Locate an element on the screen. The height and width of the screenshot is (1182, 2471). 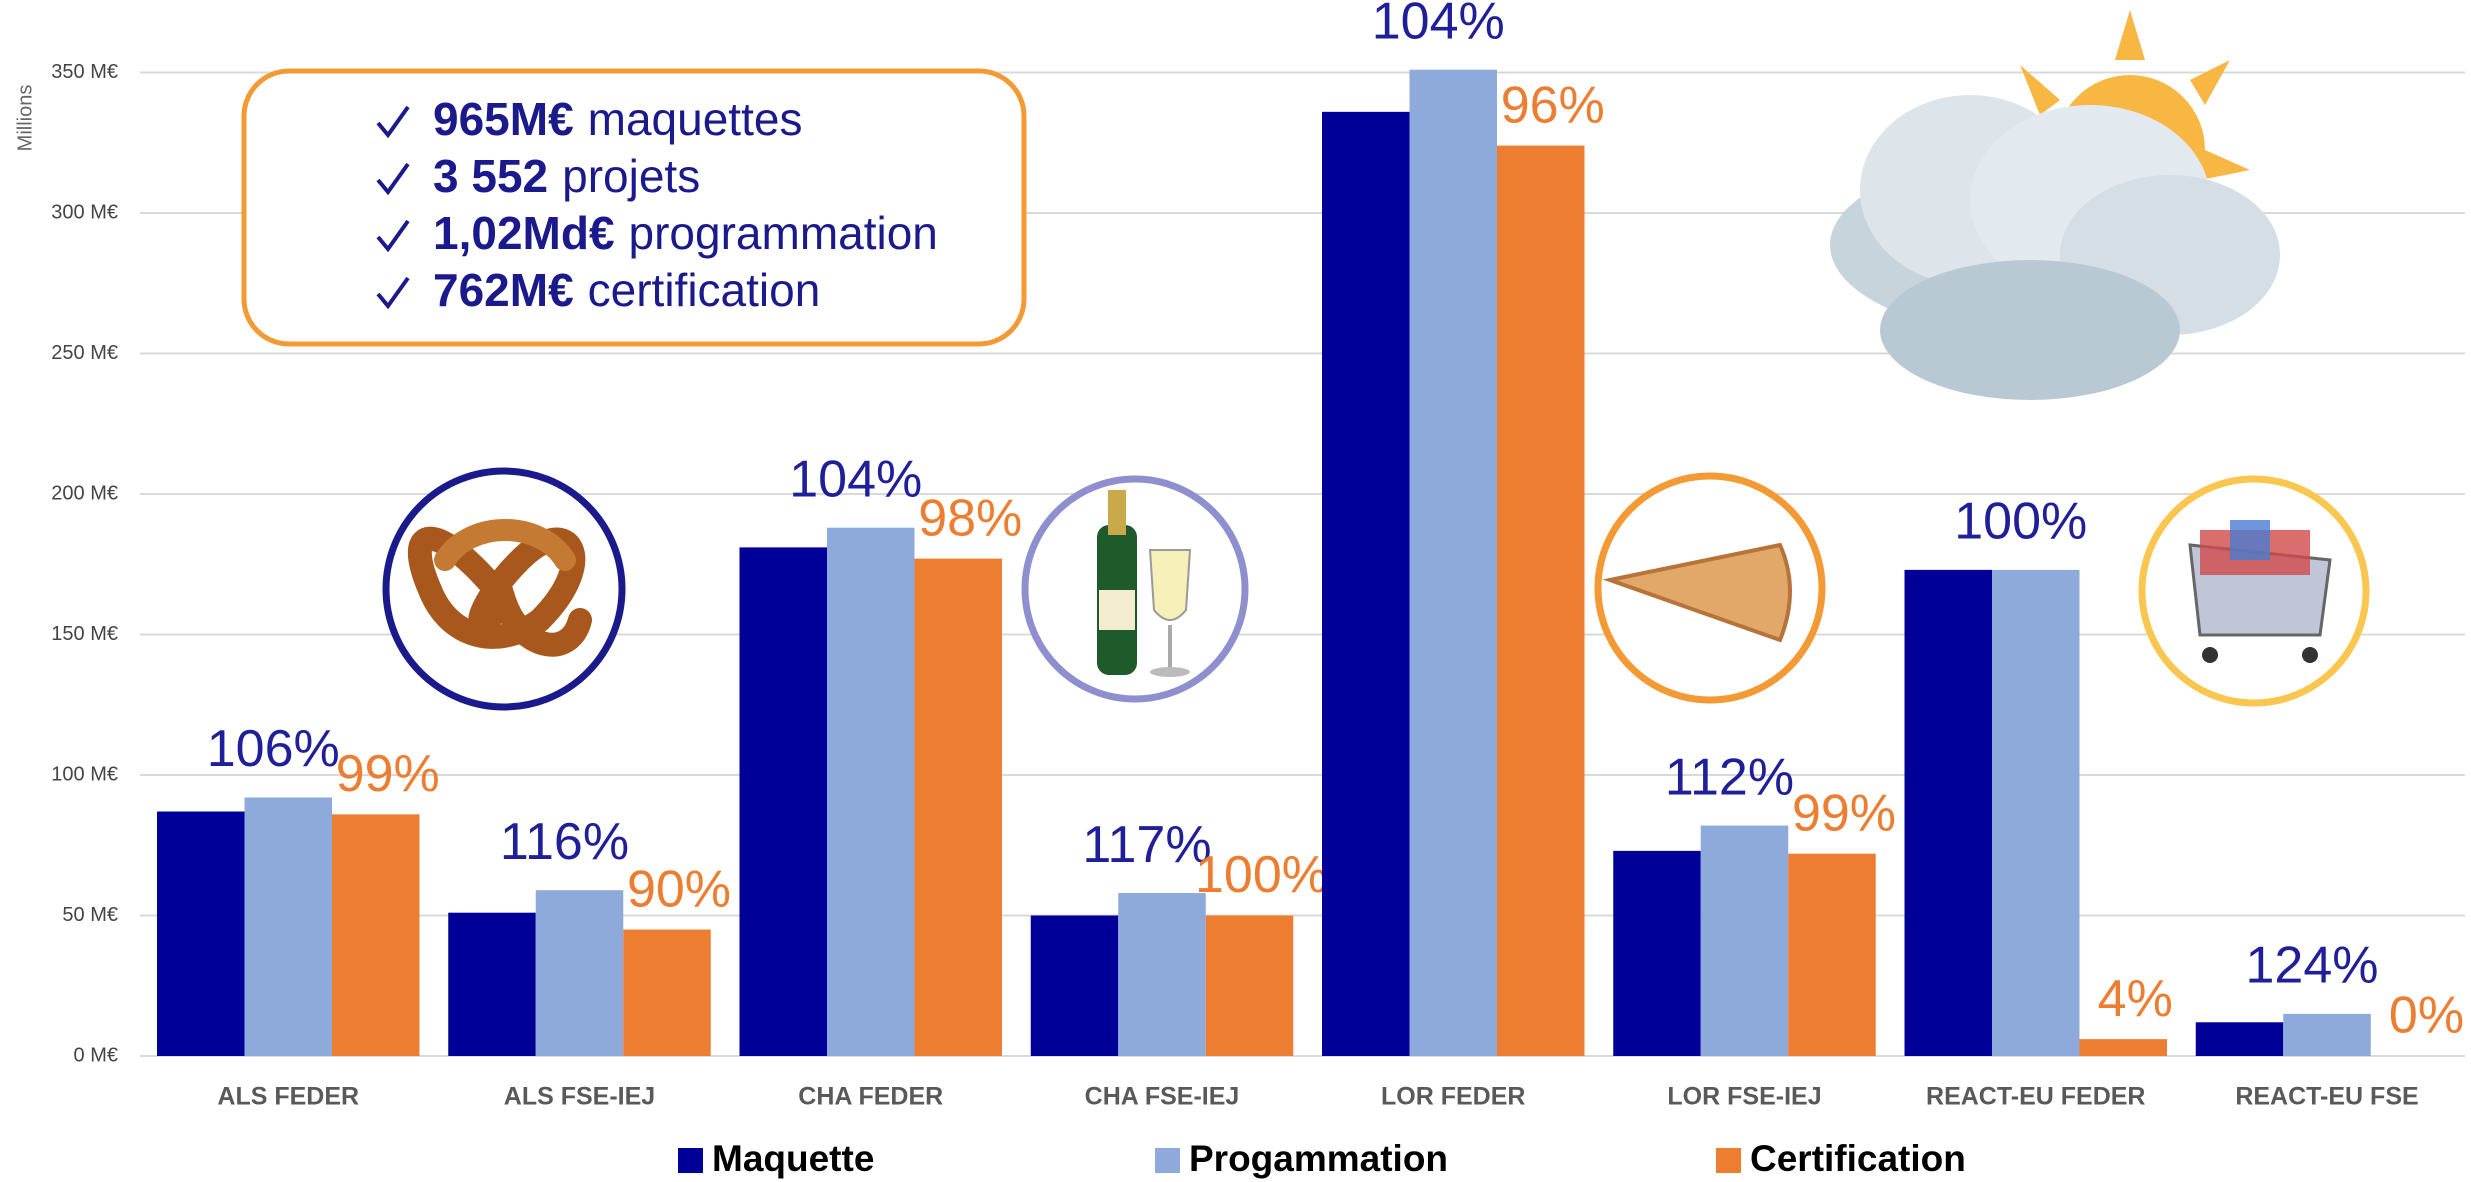
rate-label: 4% is located at coordinates (2135, 999).